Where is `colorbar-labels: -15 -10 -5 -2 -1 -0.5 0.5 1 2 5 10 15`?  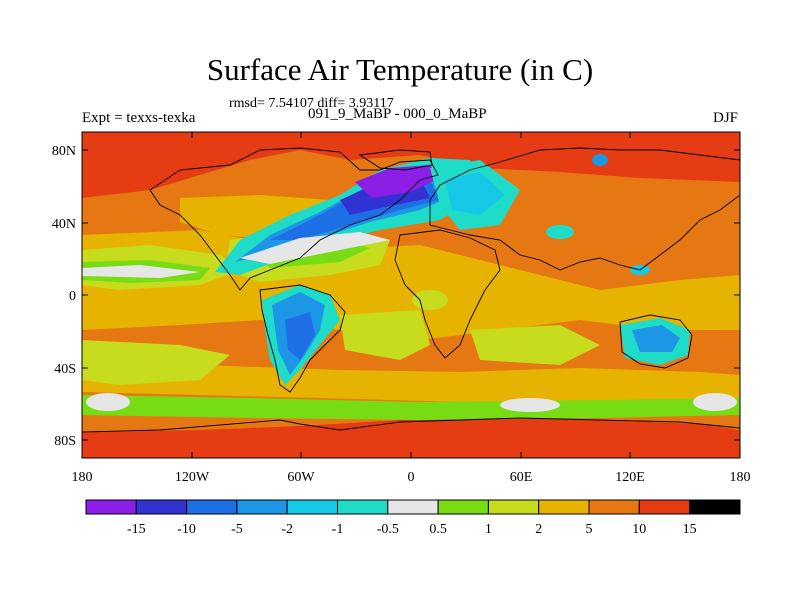 colorbar-labels: -15 -10 -5 -2 -1 -0.5 0.5 1 2 5 10 15 is located at coordinates (412, 529).